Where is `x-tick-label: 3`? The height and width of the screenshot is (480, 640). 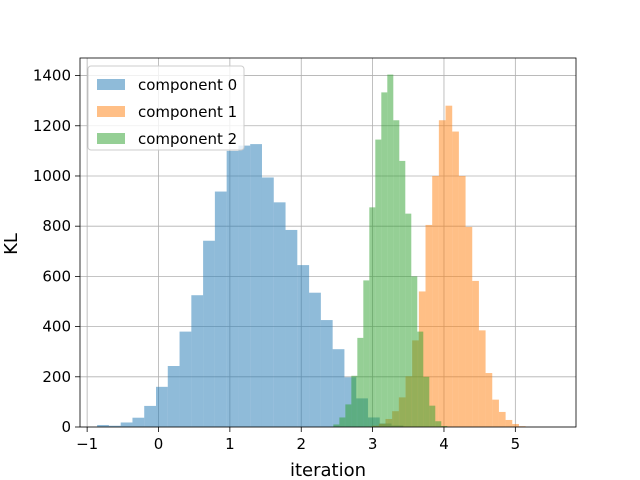
x-tick-label: 3 is located at coordinates (373, 444).